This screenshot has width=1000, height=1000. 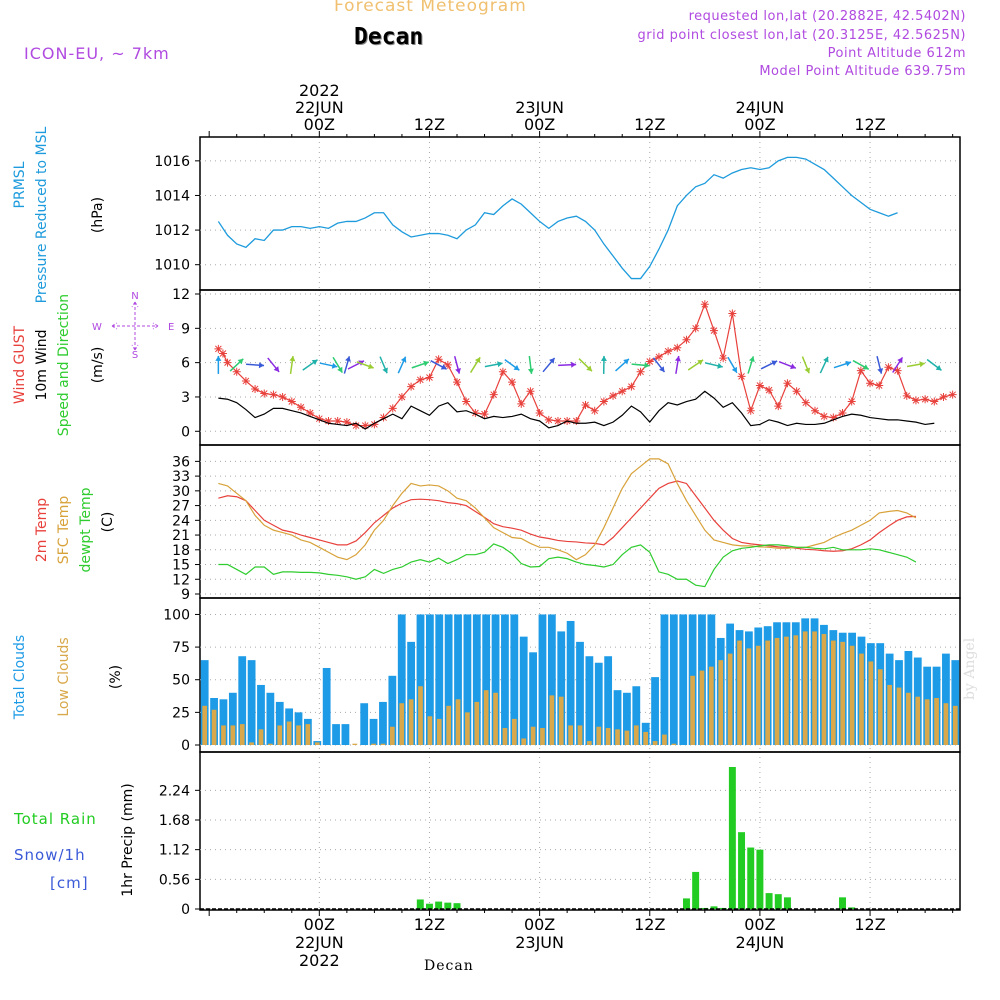 I want to click on top-time-label: 00Z, so click(x=759, y=124).